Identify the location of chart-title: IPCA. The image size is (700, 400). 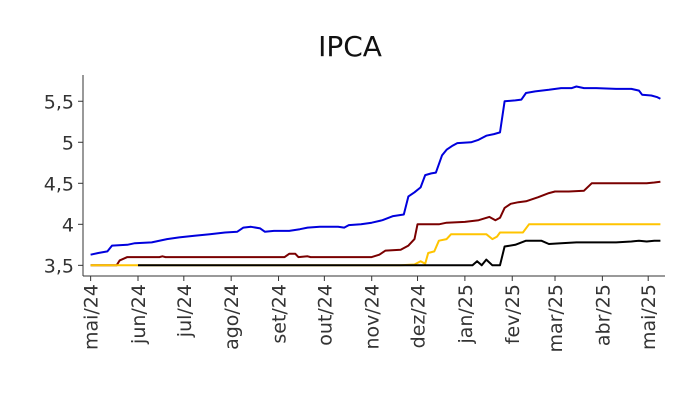
(350, 46).